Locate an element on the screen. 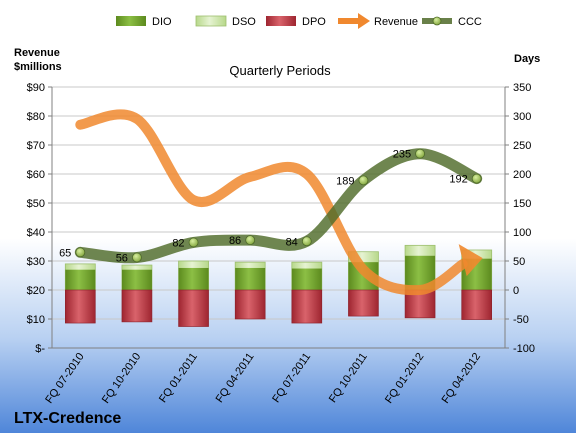 This screenshot has height=433, width=576. left-tick-label: $60 is located at coordinates (36, 175).